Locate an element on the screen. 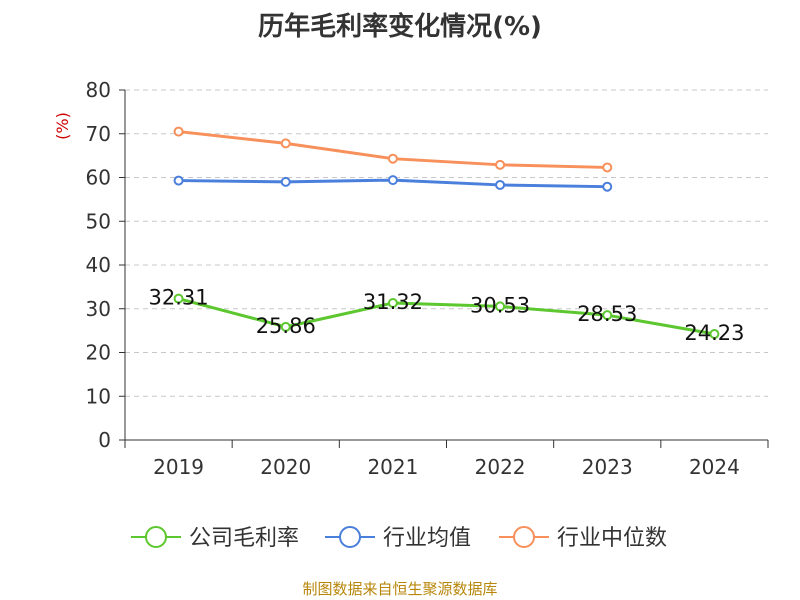  y-axis-label: (%) is located at coordinates (62, 126).